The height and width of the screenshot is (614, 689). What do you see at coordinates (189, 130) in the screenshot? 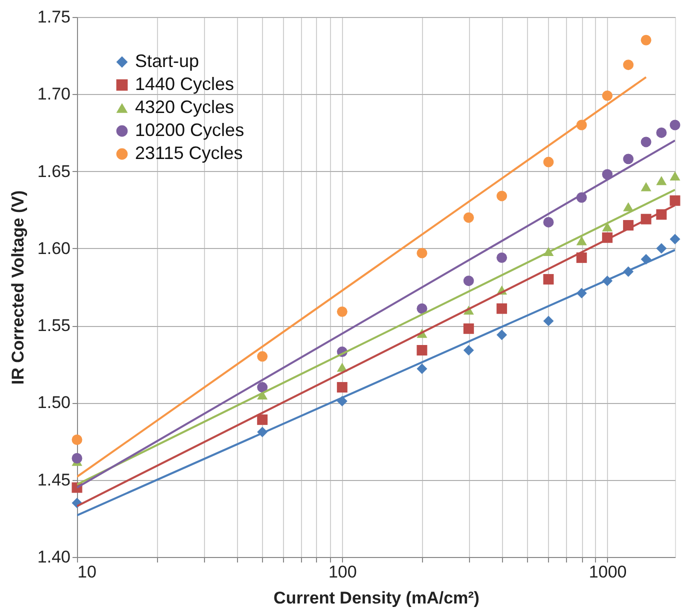
I see `legend-label: 10200 Cycles` at bounding box center [189, 130].